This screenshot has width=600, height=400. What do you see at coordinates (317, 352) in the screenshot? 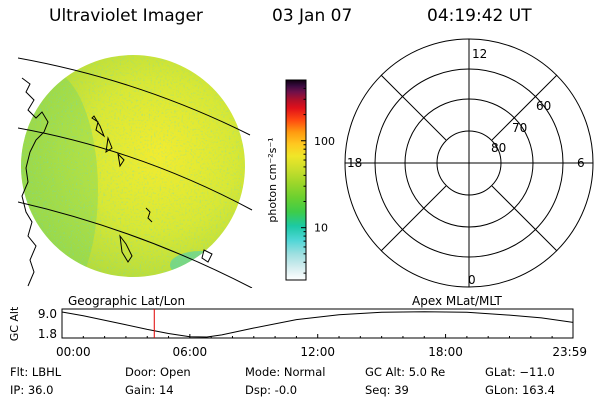
I see `altitude-x-tick-label: 12:00` at bounding box center [317, 352].